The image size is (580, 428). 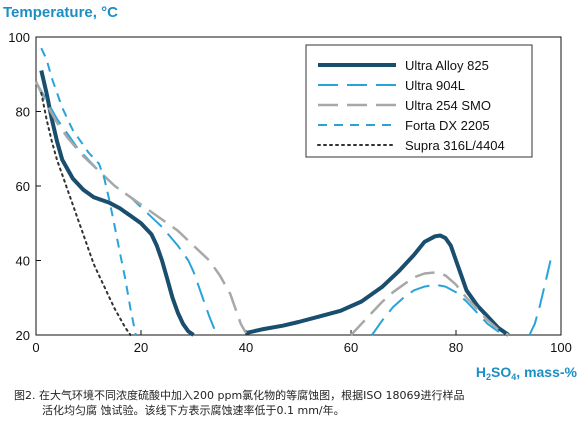 What do you see at coordinates (448, 105) in the screenshot?
I see `legend-label: Ultra 254 SMO` at bounding box center [448, 105].